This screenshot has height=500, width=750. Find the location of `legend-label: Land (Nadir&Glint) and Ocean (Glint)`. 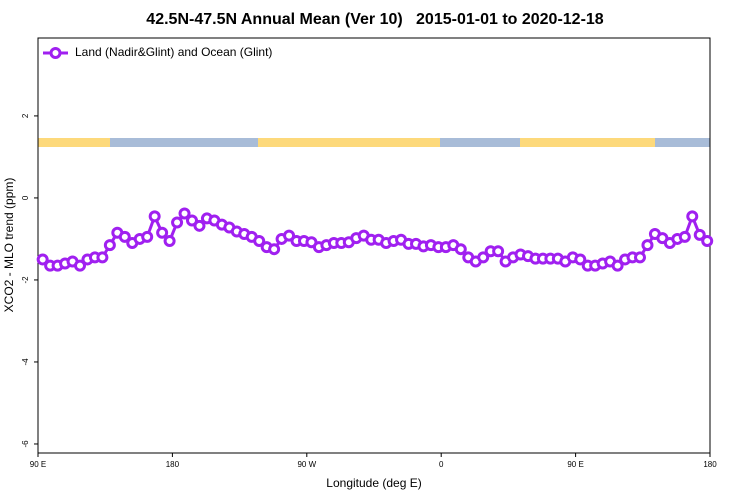

legend-label: Land (Nadir&Glint) and Ocean (Glint) is located at coordinates (173, 52).